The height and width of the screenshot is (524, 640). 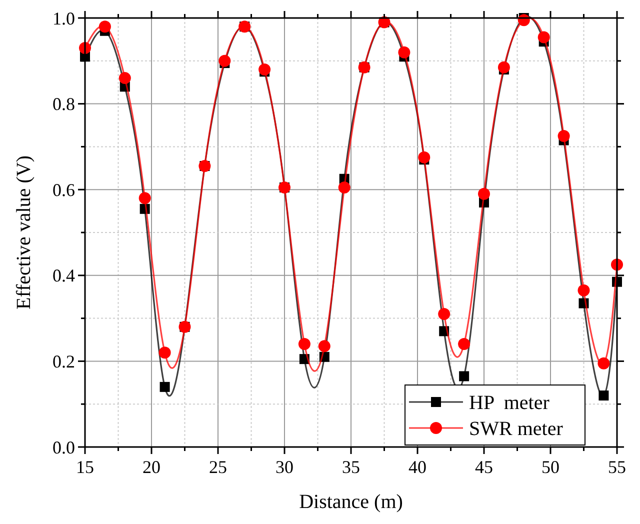 I want to click on y-axis-title: Effective value (V), so click(x=24, y=233).